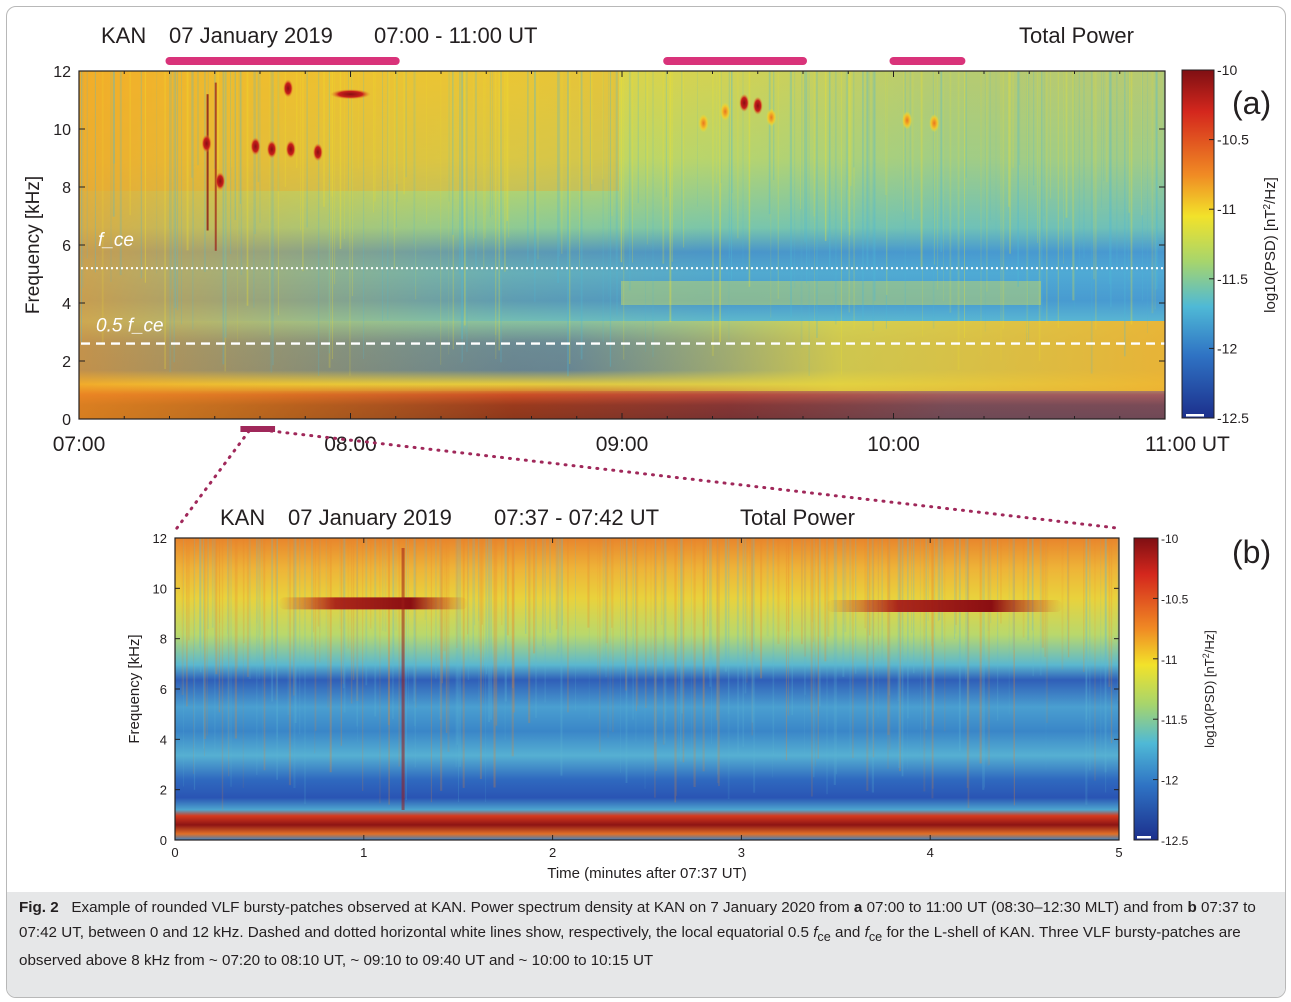 The image size is (1291, 1002). I want to click on panel-b-colorbar-label: log10(PSD) [nT2/Hz], so click(1209, 689).